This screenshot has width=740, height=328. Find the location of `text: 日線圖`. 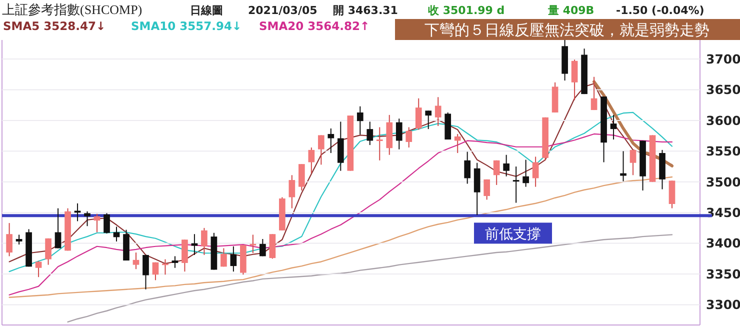

text: 日線圖 is located at coordinates (206, 10).